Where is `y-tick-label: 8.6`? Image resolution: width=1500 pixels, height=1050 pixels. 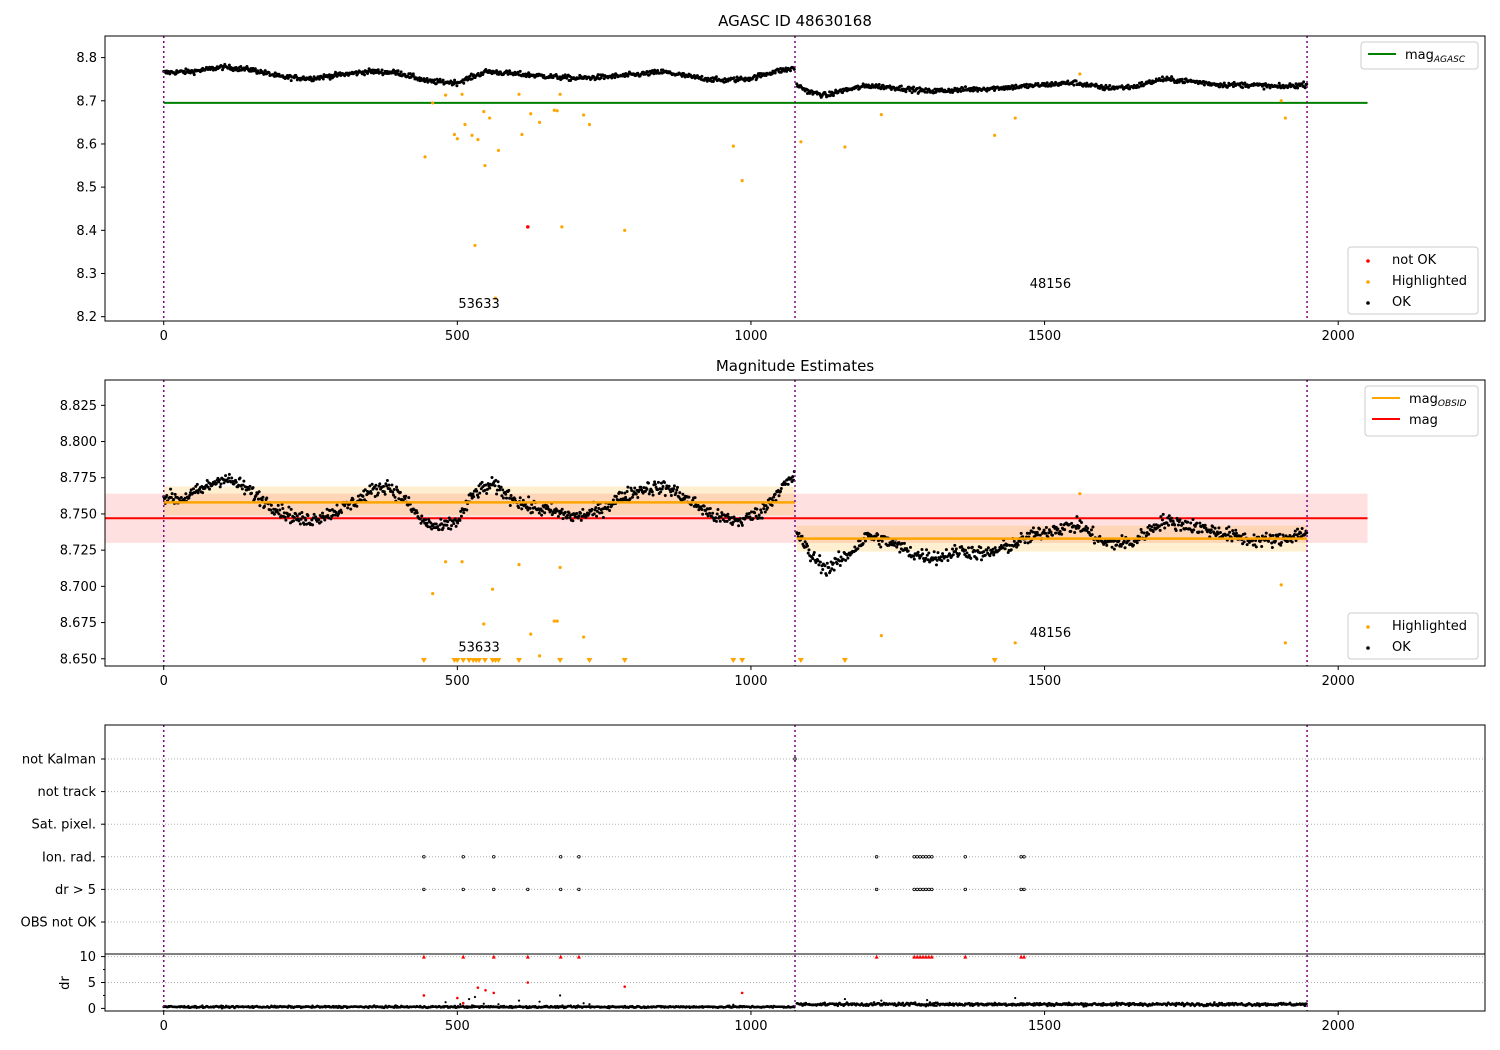 y-tick-label: 8.6 is located at coordinates (86, 144).